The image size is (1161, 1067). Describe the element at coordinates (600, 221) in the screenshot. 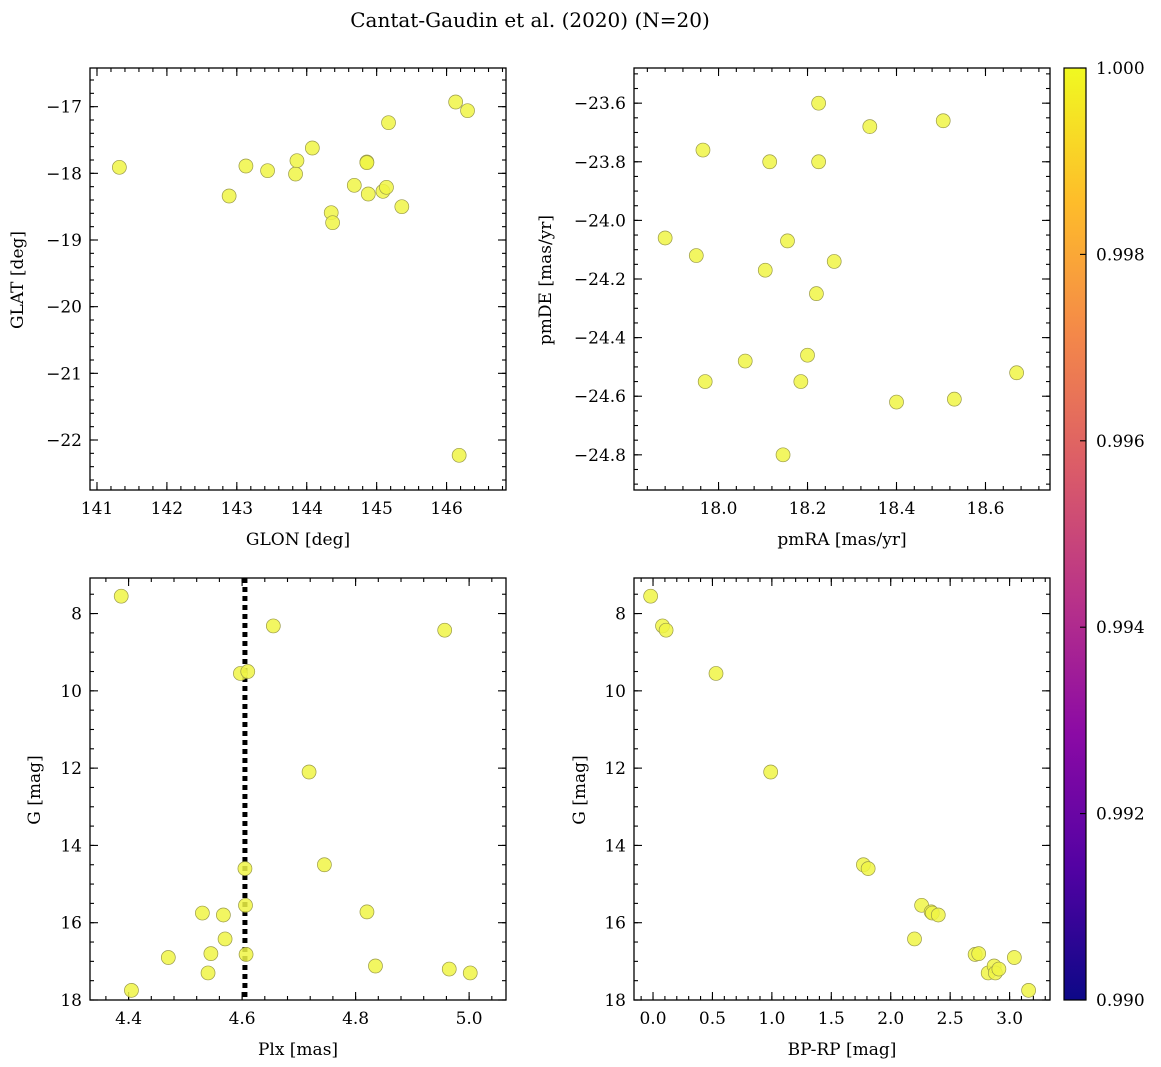

I see `y-tick-label: −24.0` at that location.